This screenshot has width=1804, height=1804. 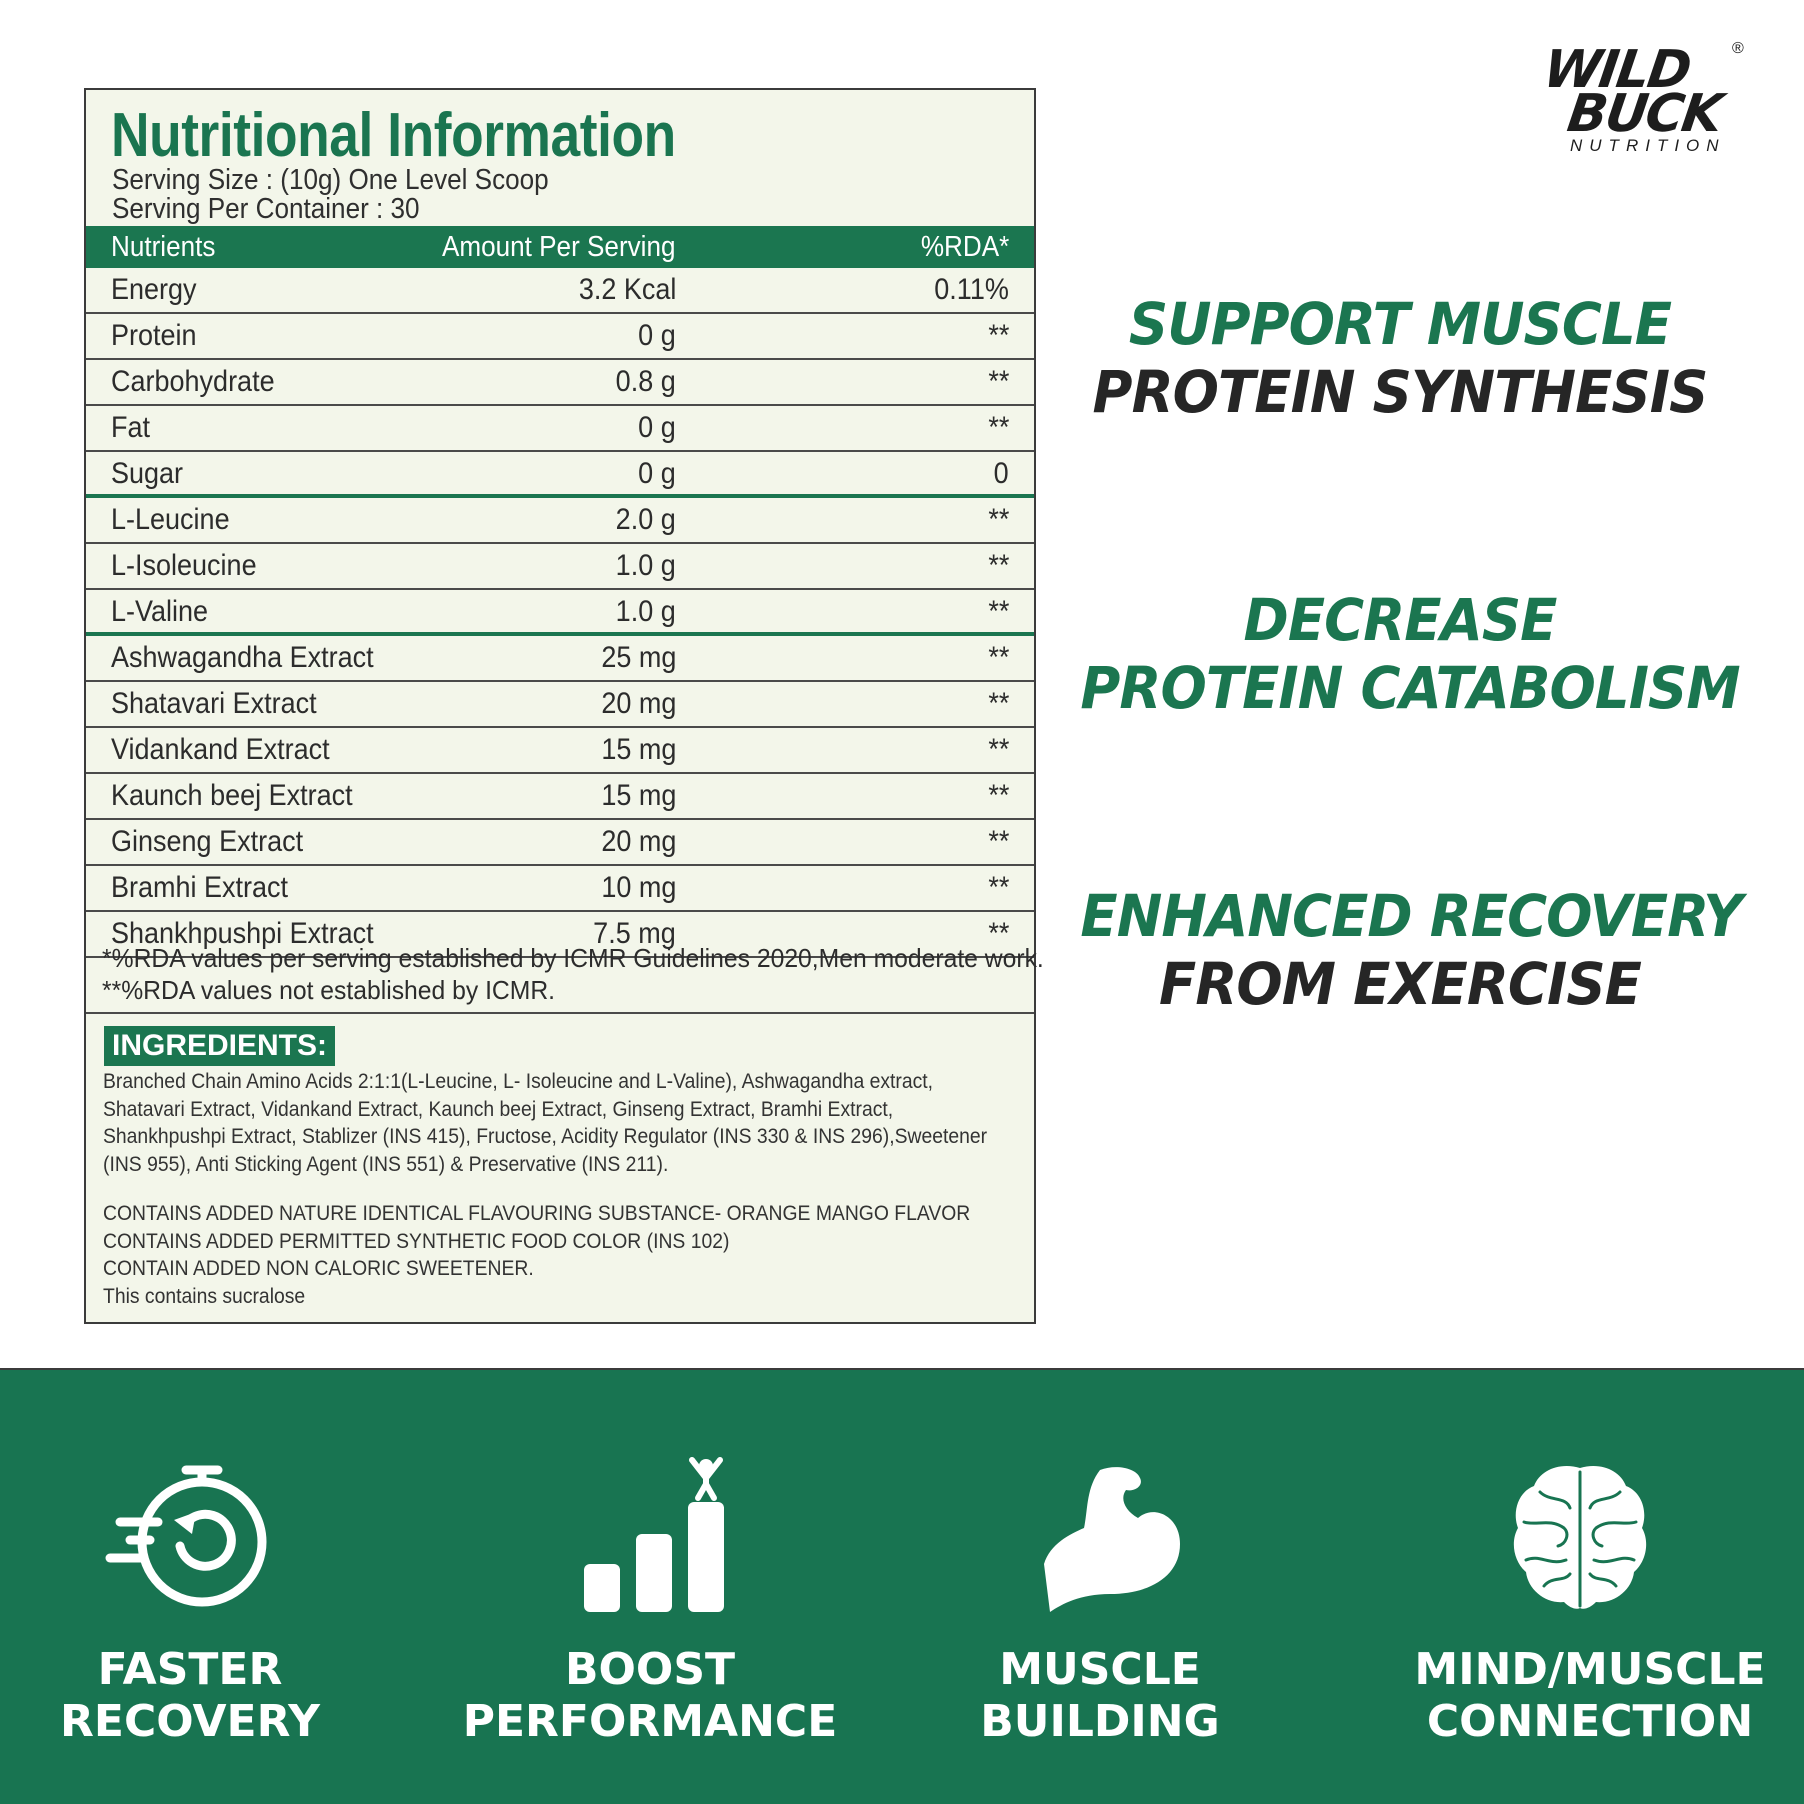 I want to click on feature-line-2: BUILDING, so click(x=1100, y=1721).